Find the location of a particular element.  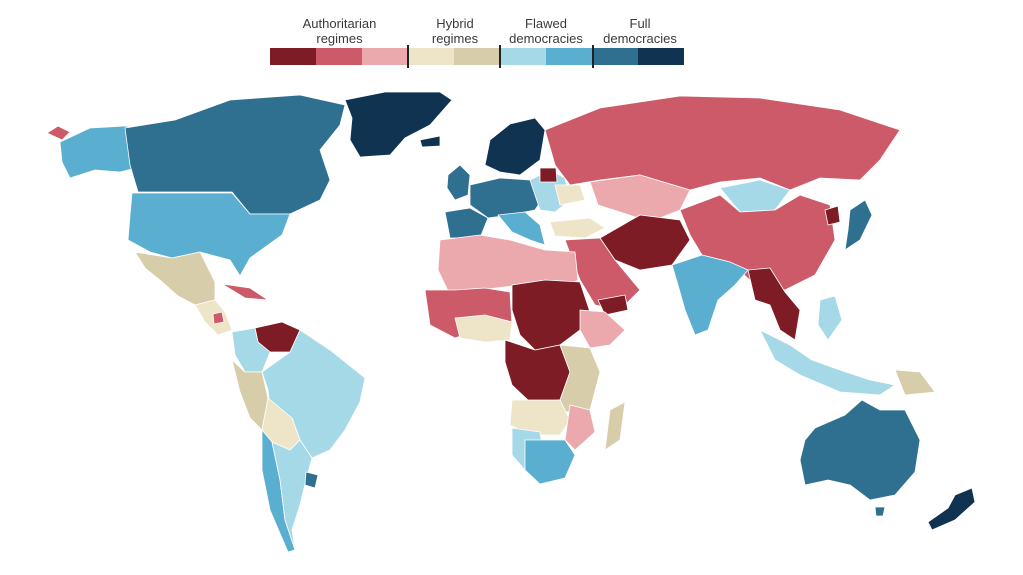

region-iberia is located at coordinates (466, 223).